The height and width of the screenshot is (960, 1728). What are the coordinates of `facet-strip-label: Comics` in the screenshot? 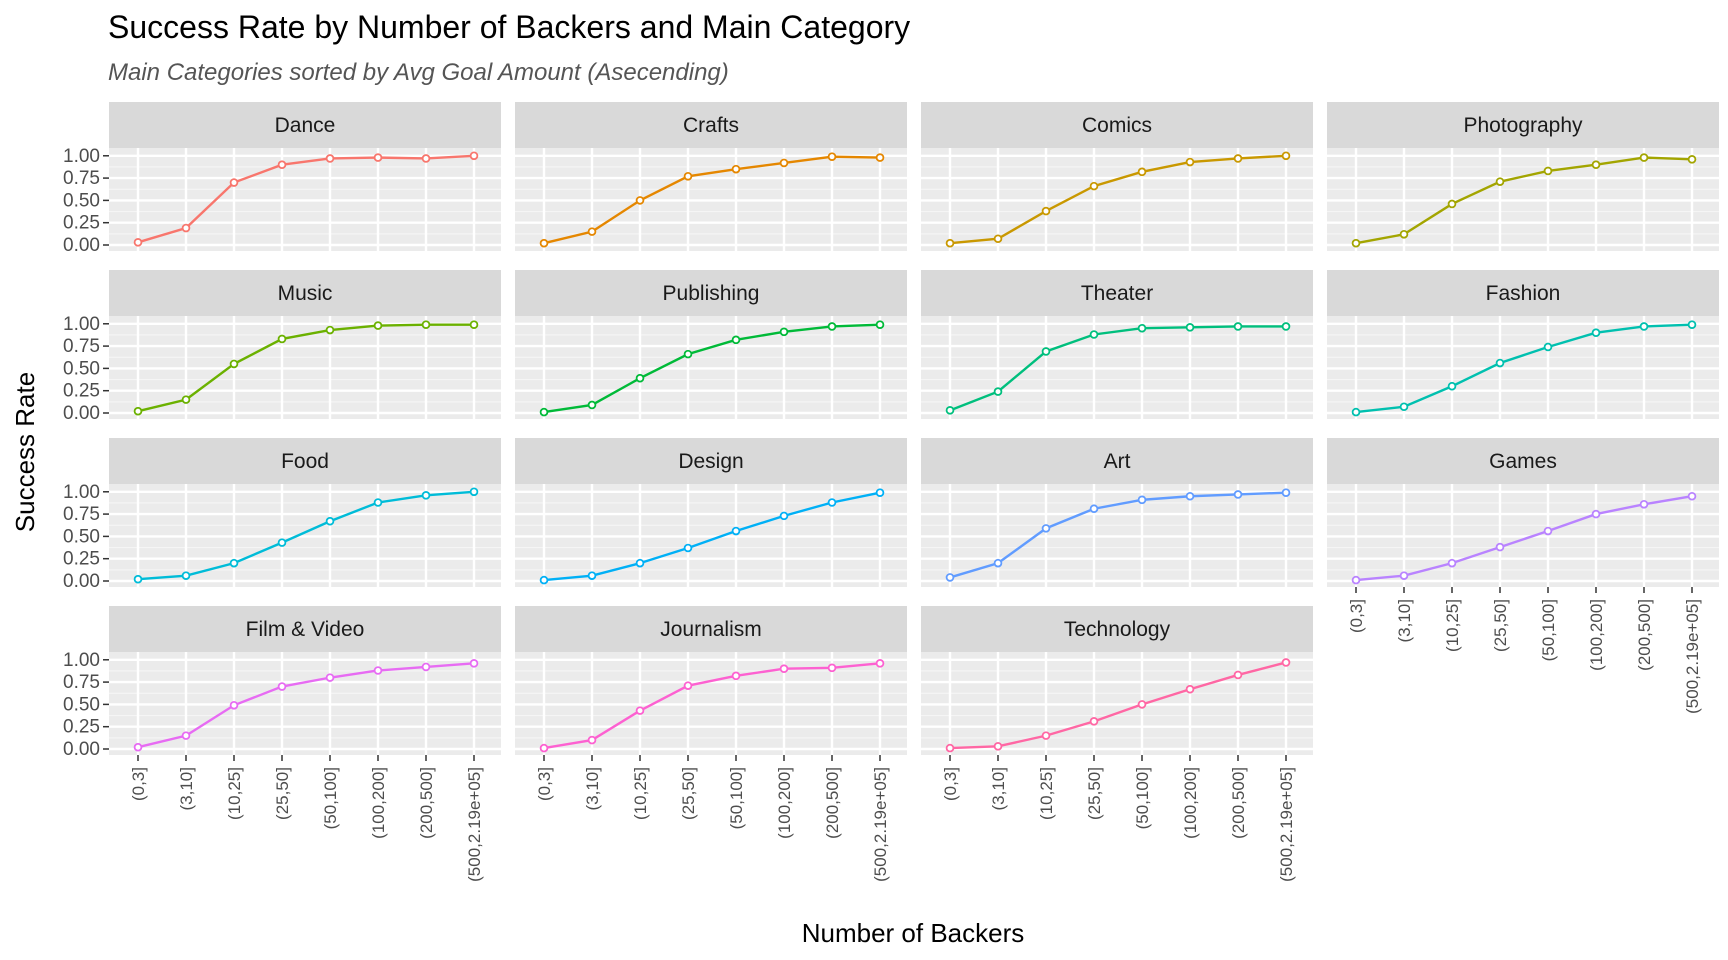 It's located at (1117, 125).